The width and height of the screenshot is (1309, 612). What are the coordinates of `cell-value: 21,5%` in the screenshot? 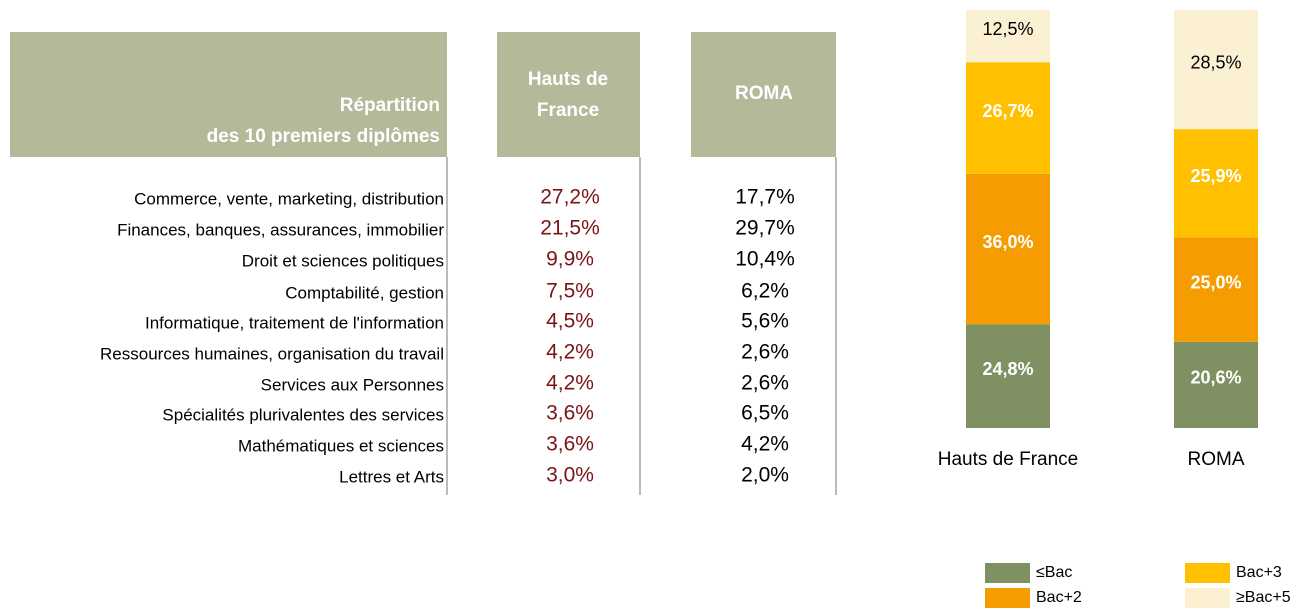 It's located at (570, 228).